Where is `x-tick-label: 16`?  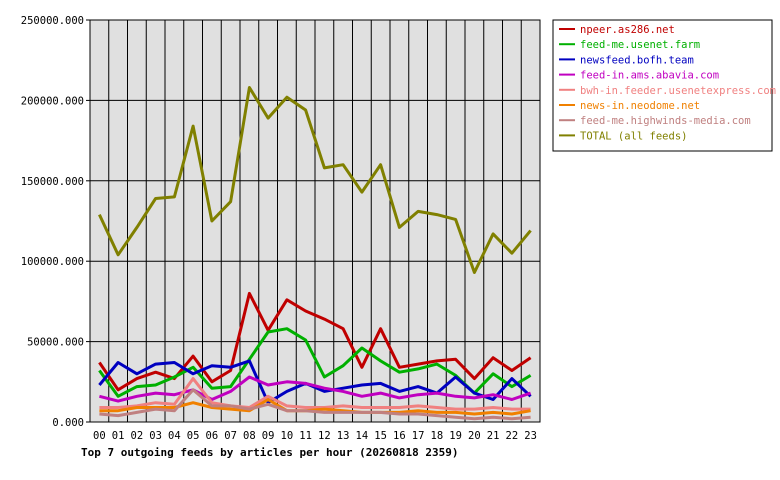 x-tick-label: 16 is located at coordinates (399, 436).